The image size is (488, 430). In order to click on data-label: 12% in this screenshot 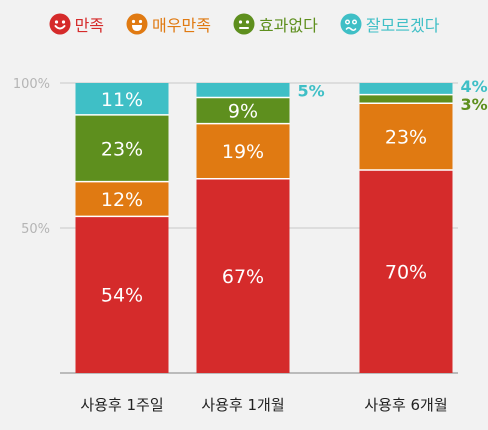, I will do `click(122, 200)`.